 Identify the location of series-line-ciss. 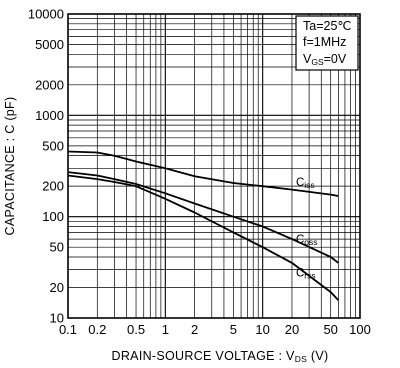
(203, 173).